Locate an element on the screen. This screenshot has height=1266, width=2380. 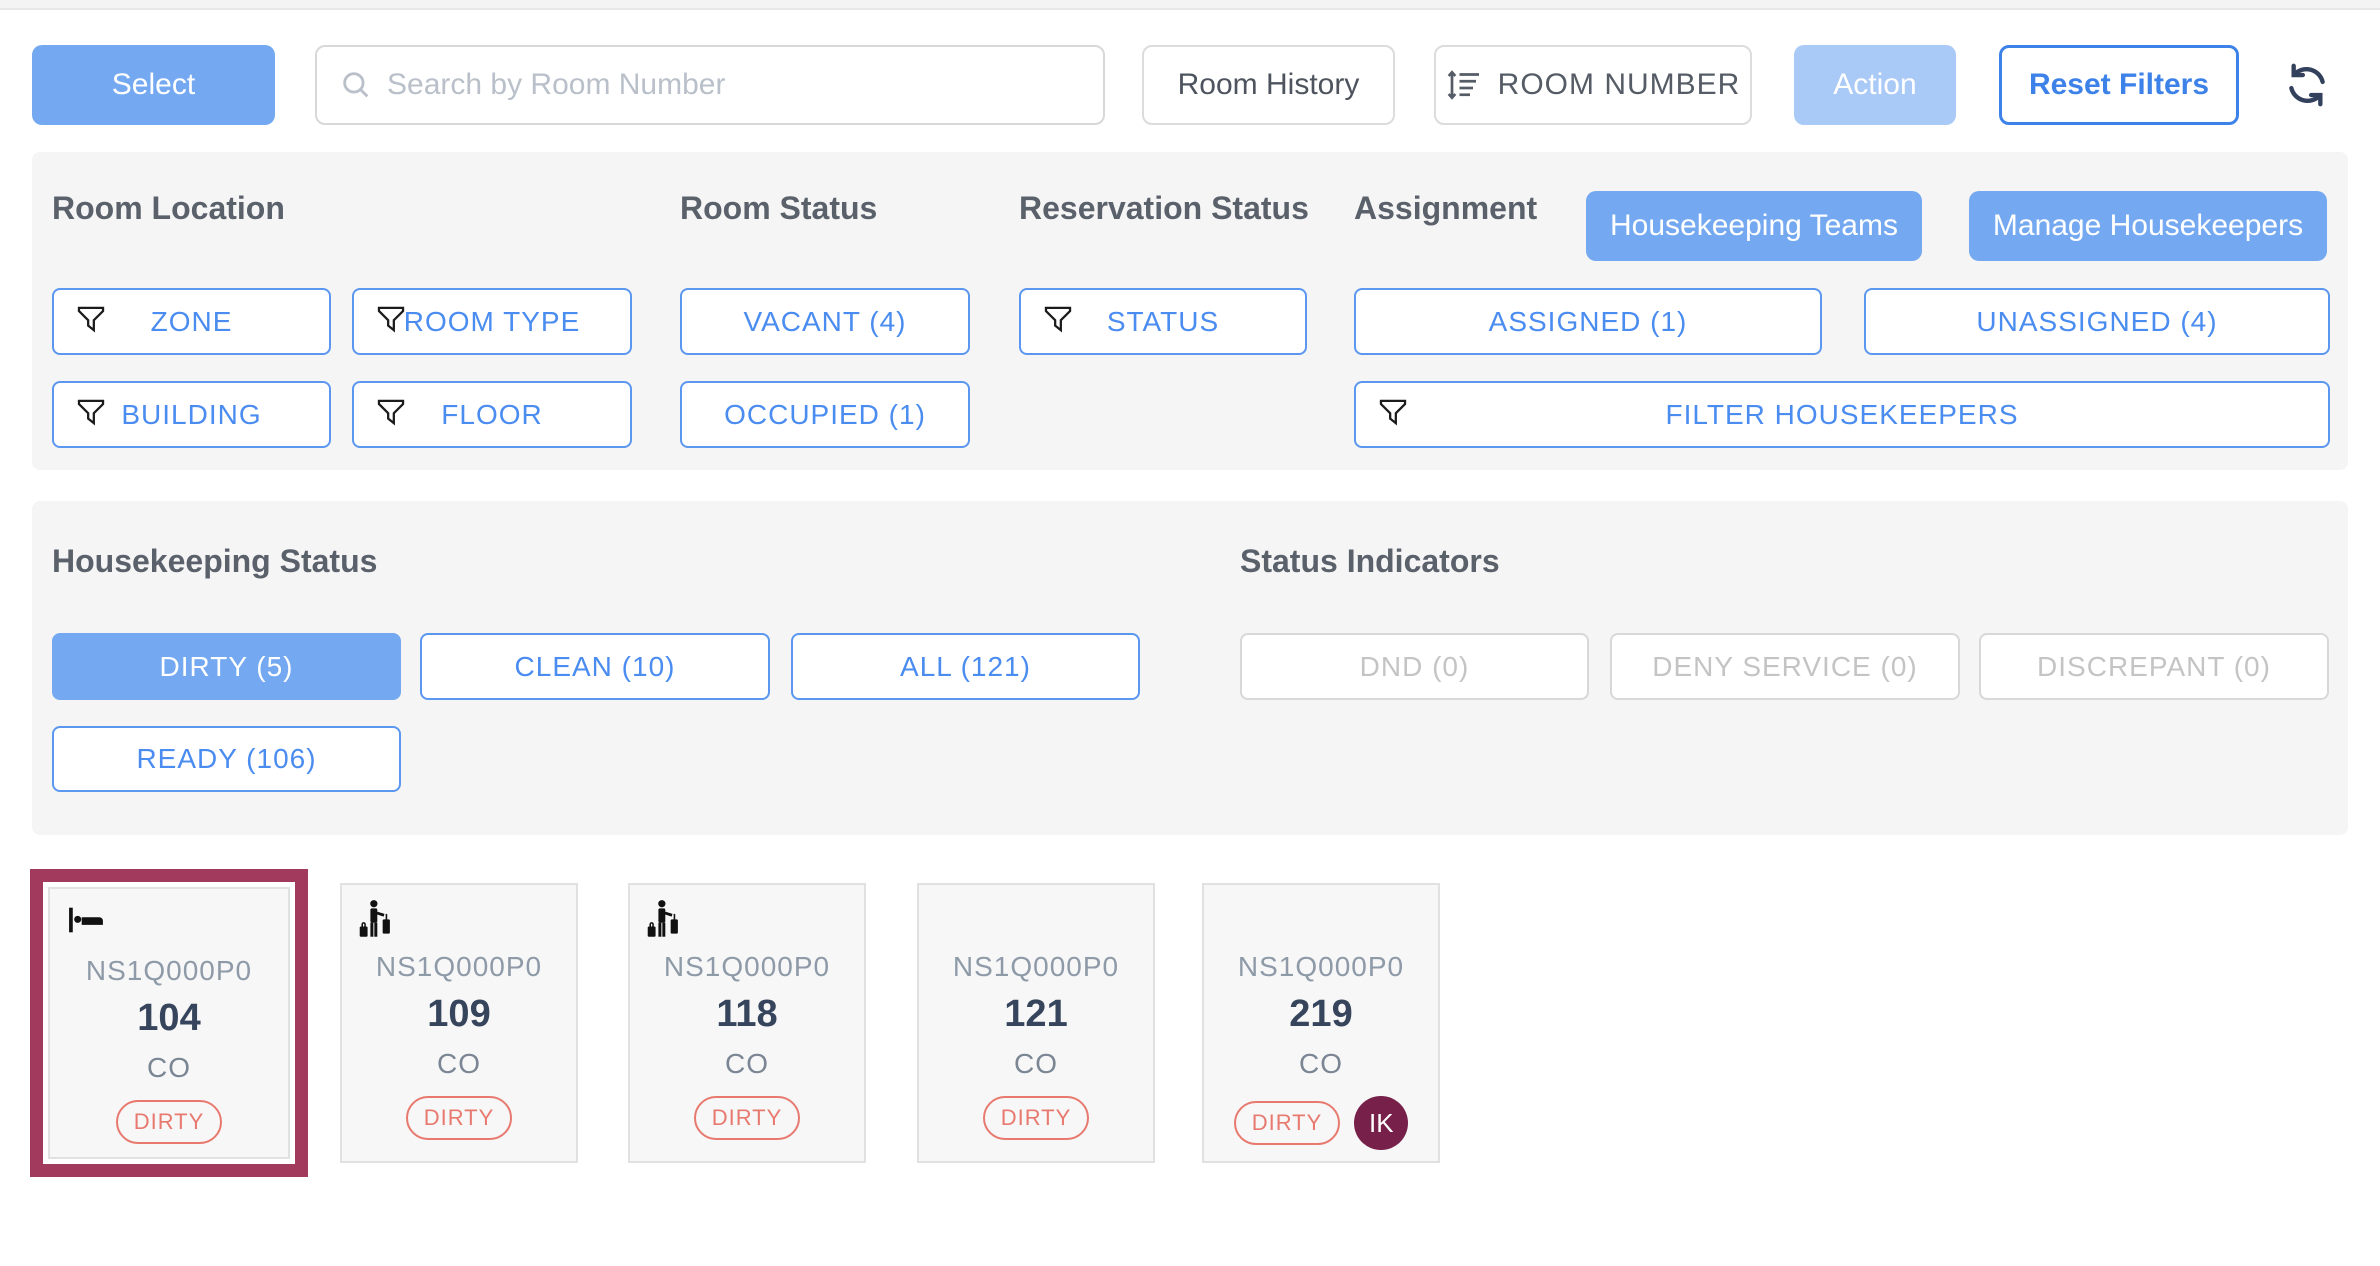
clean-filter-button: CLEAN (10) is located at coordinates (595, 666).